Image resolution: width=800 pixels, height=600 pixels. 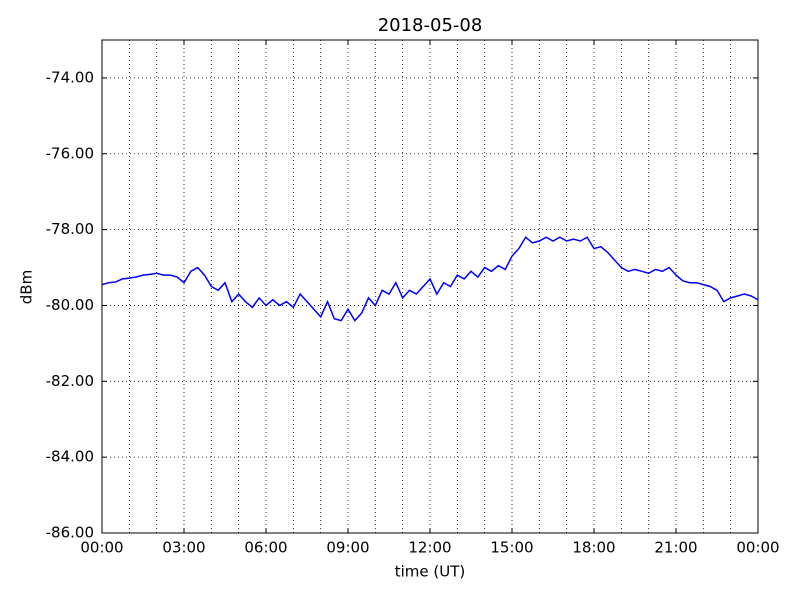 What do you see at coordinates (430, 572) in the screenshot?
I see `x-axis-label: time (UT)` at bounding box center [430, 572].